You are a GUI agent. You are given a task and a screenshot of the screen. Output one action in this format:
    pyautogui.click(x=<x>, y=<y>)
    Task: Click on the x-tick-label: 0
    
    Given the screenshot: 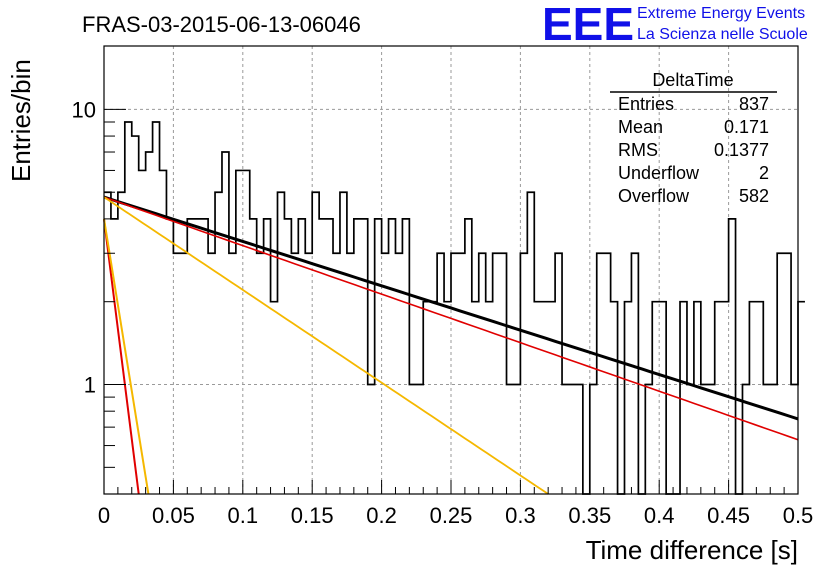 What is the action you would take?
    pyautogui.click(x=104, y=515)
    